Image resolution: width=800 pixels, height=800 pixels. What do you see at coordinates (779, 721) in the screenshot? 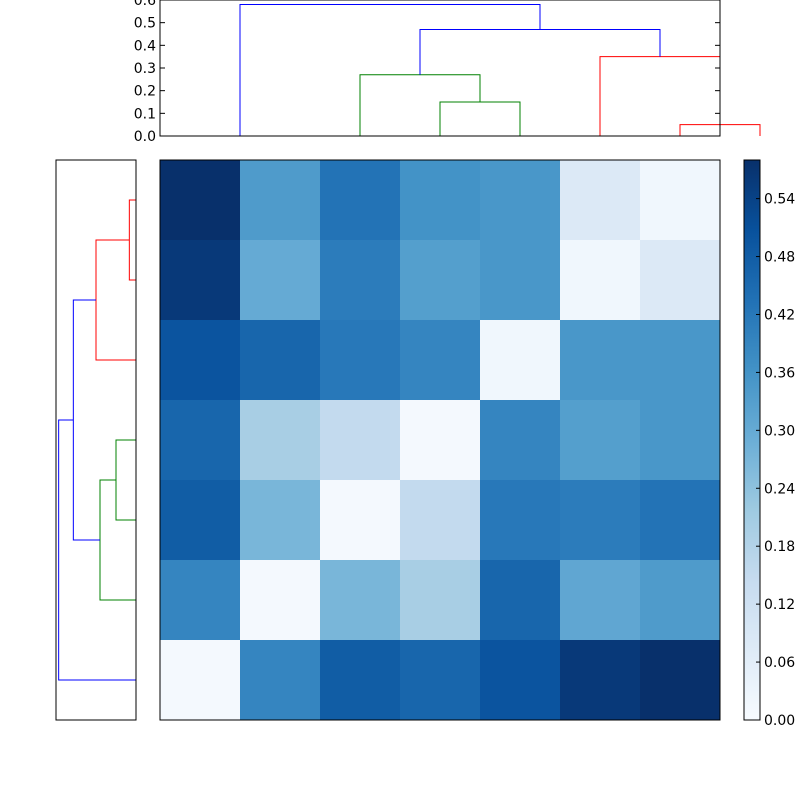
I see `colorbar-tick-label: 0.00` at bounding box center [779, 721].